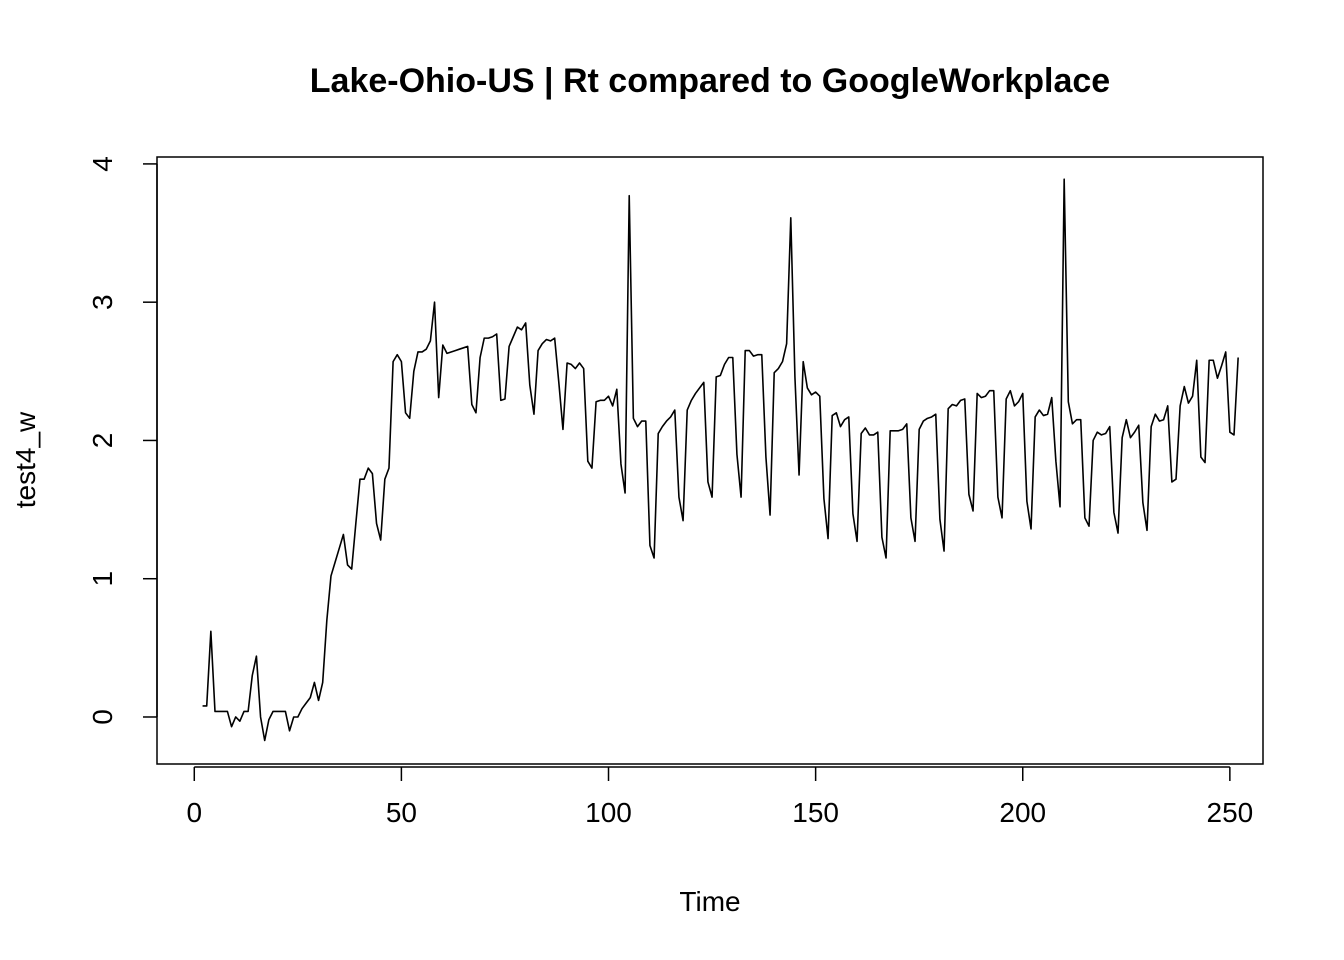  What do you see at coordinates (122, 440) in the screenshot?
I see `y-axis: 0 1 2 3 4` at bounding box center [122, 440].